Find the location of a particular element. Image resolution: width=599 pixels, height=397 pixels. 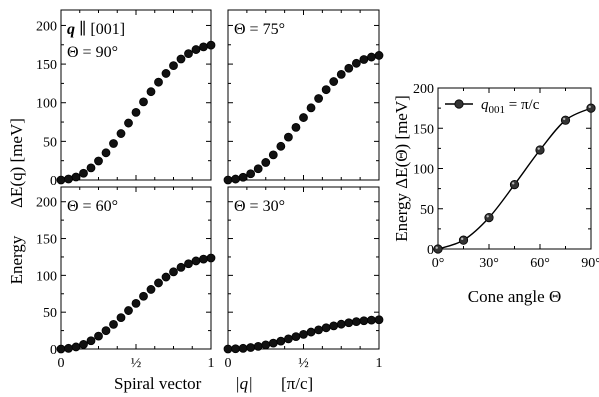

ylabel-energy: Energy is located at coordinates (16, 259).